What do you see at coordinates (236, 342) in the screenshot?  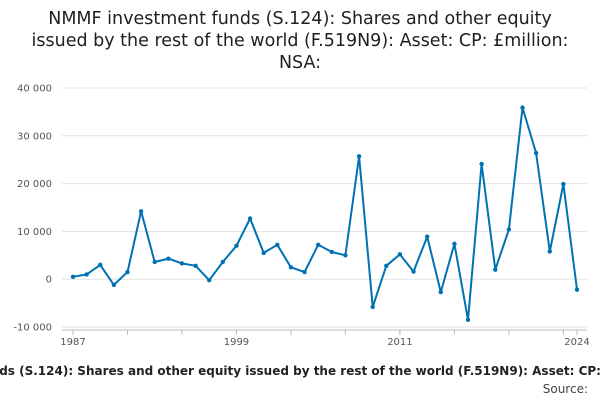 I see `x-tick-label: 1999` at bounding box center [236, 342].